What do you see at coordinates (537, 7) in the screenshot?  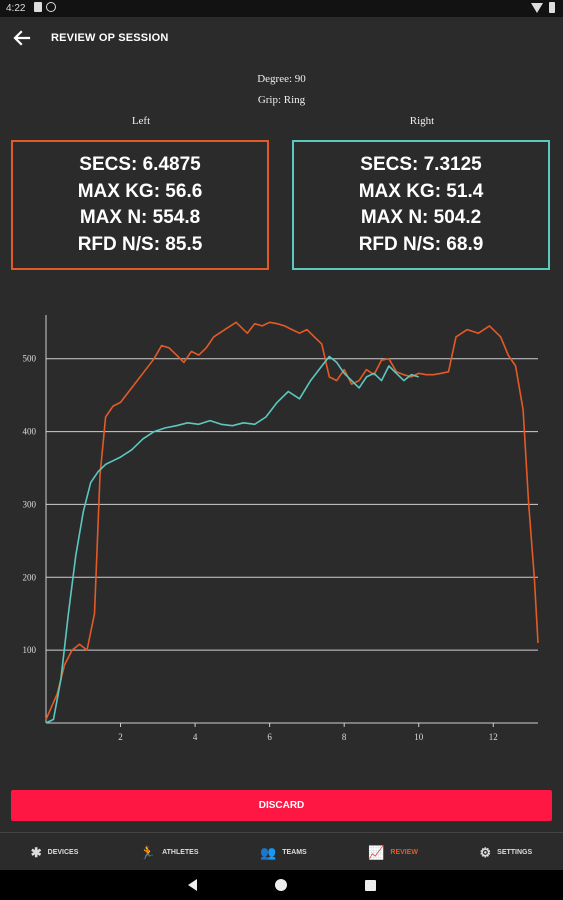 I see `wifi-icon` at bounding box center [537, 7].